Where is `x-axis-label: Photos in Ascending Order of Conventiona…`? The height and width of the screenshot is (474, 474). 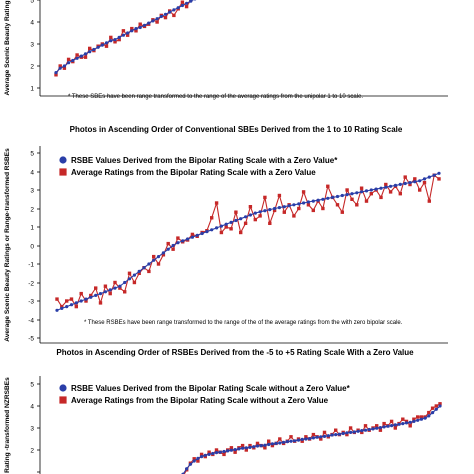
x-axis-label: Photos in Ascending Order of Conventiona… is located at coordinates (236, 129).